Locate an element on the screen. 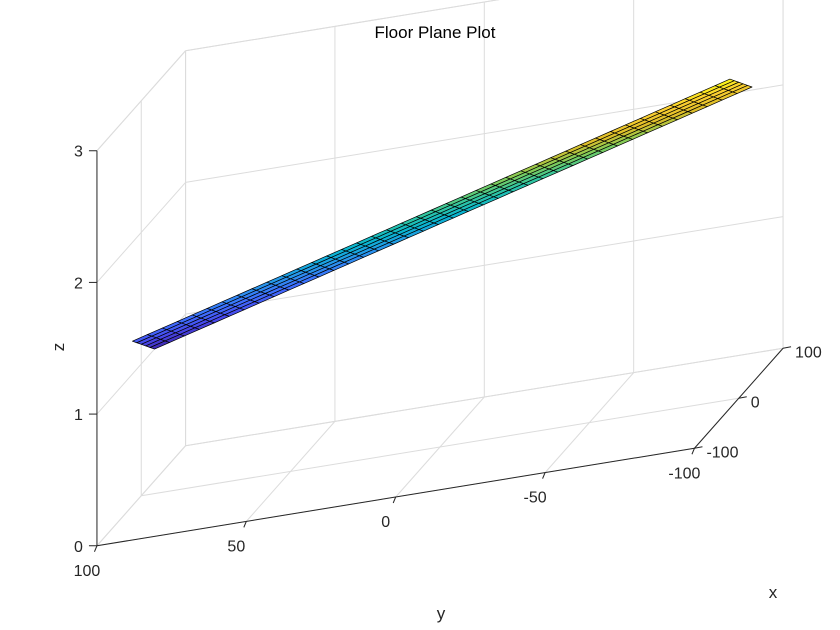 This screenshot has height=630, width=840. z-tick-label: 2 is located at coordinates (78, 283).